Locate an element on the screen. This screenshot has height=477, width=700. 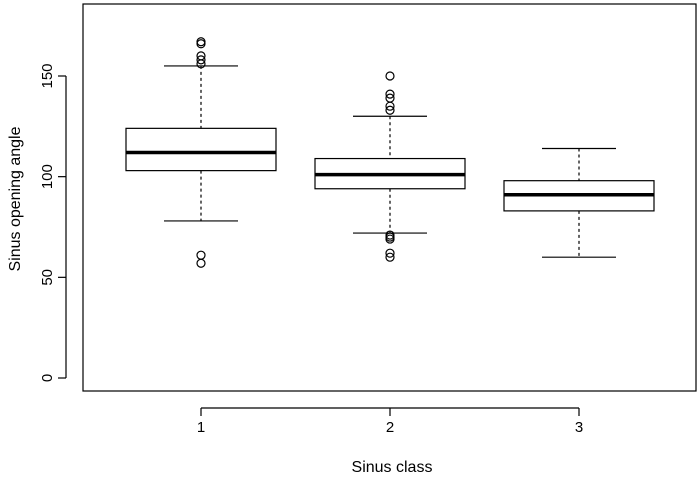
iqr-box is located at coordinates (201, 149).